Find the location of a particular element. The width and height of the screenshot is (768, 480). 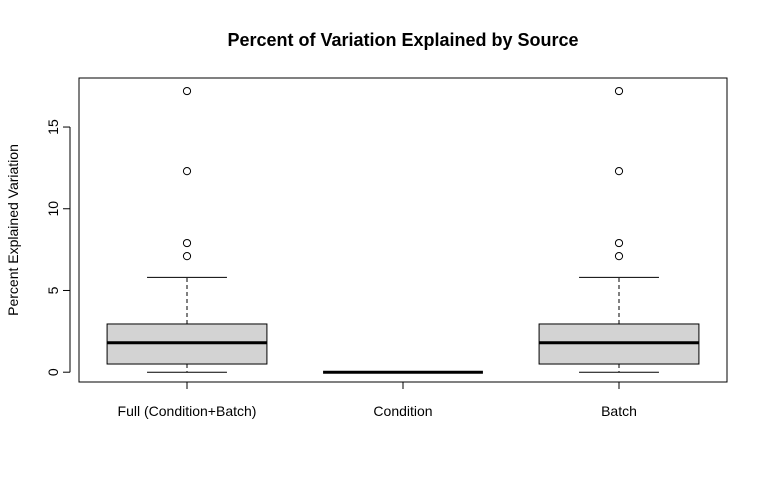

y-tick-label: 15 is located at coordinates (53, 127).